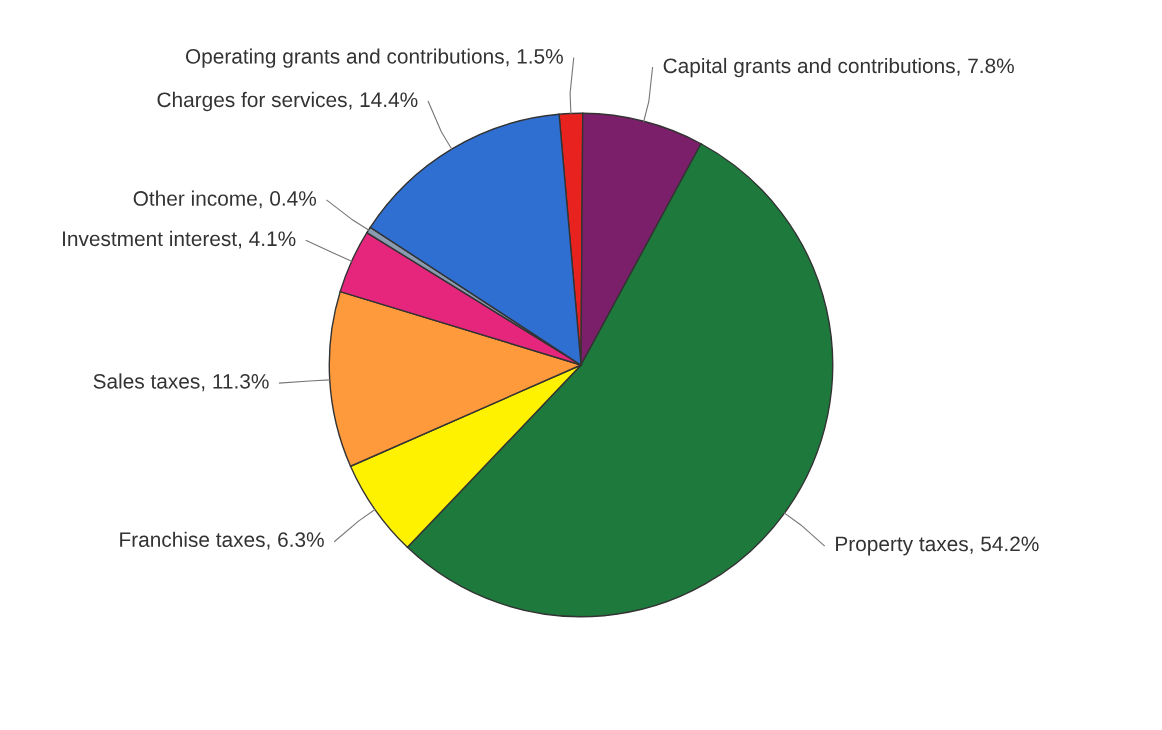  Describe the element at coordinates (179, 239) in the screenshot. I see `slice-label: Investment interest, 4.1%` at that location.